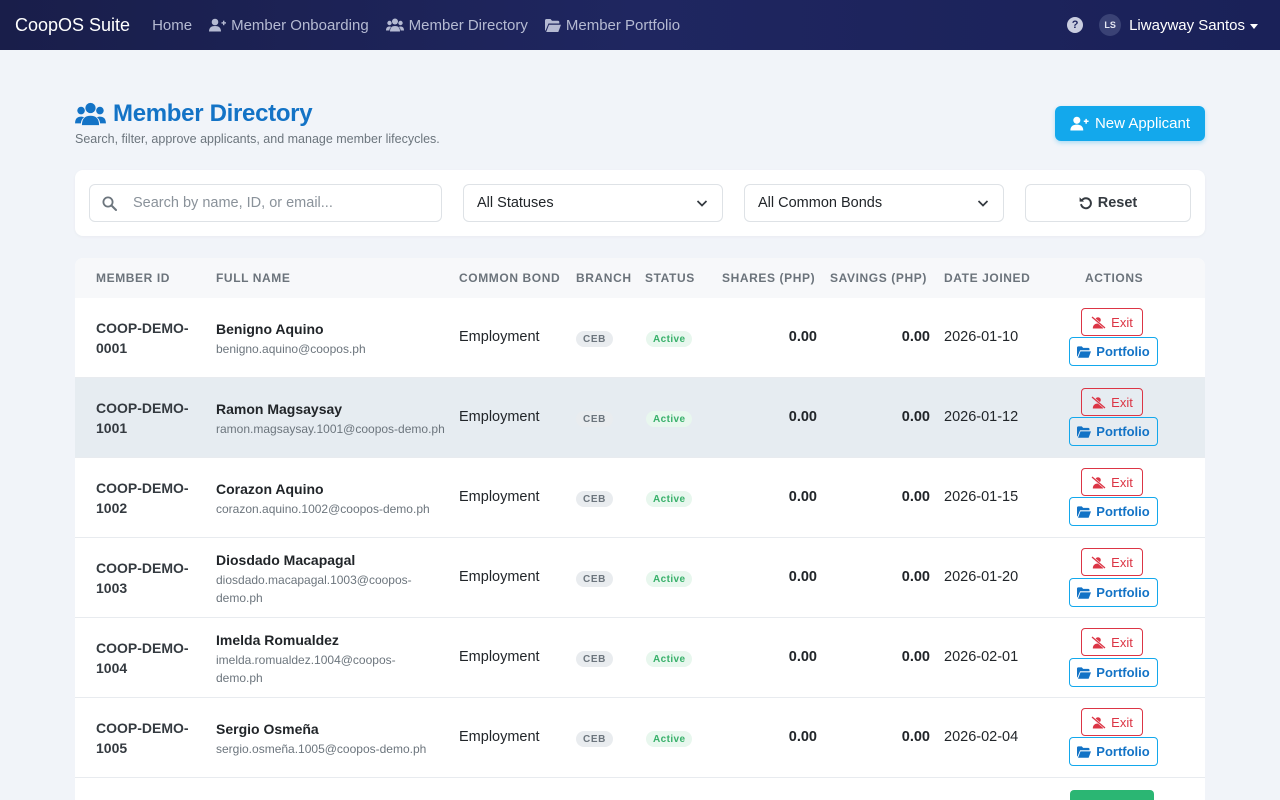 The image size is (1280, 800). I want to click on col-member-id: MEMBER ID, so click(133, 278).